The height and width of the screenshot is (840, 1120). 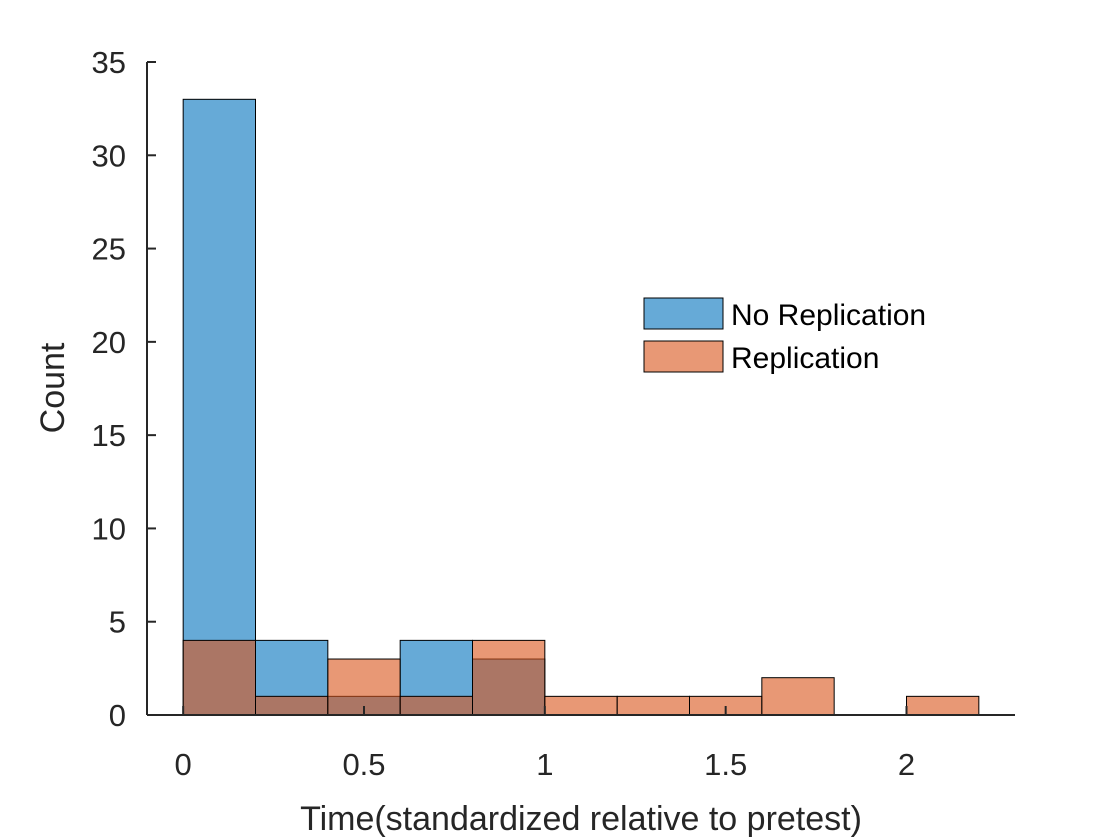 What do you see at coordinates (109, 342) in the screenshot?
I see `y-tick-label: 20` at bounding box center [109, 342].